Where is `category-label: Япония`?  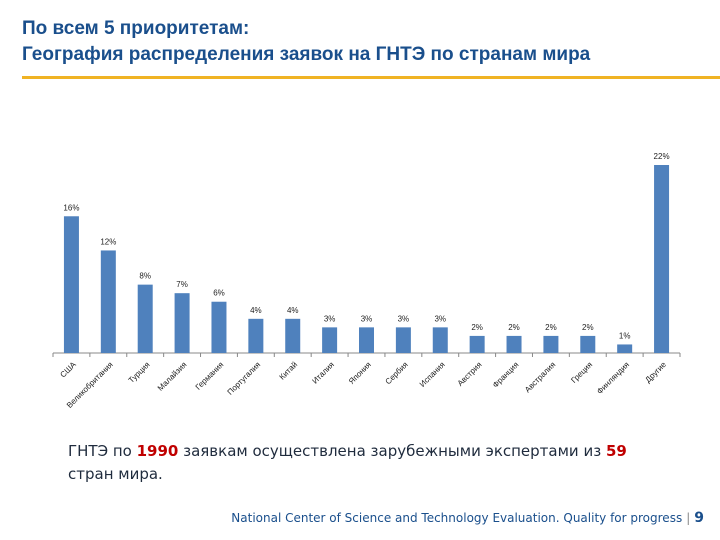 category-label: Япония is located at coordinates (360, 373).